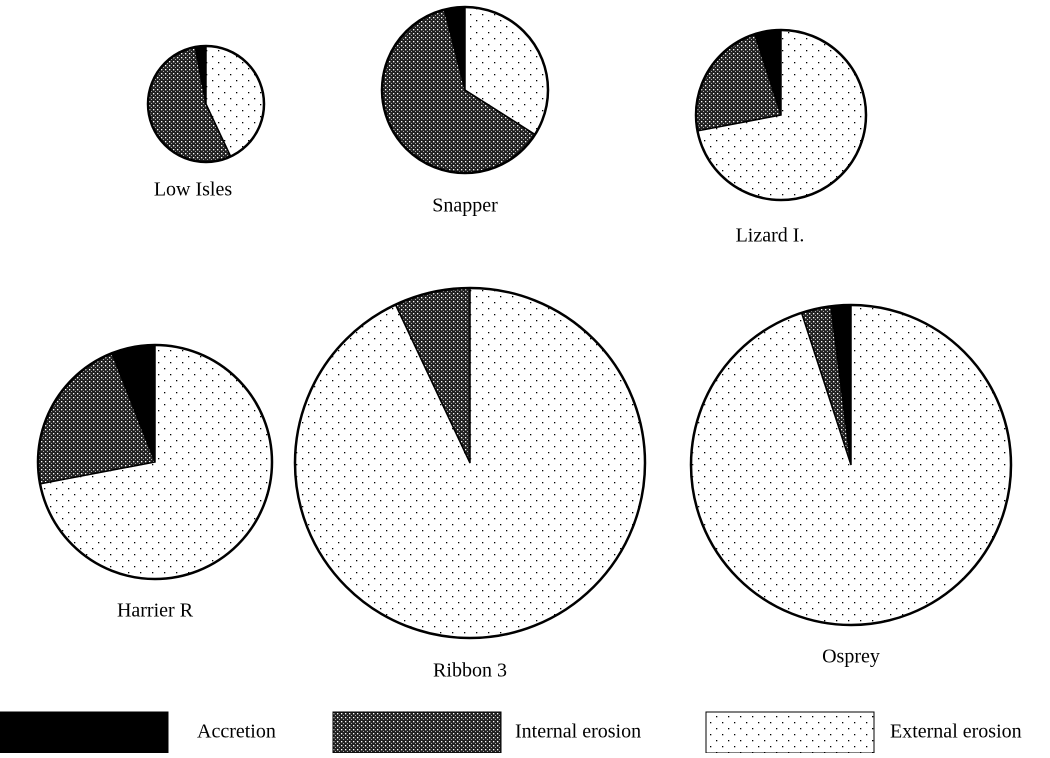 This screenshot has height=758, width=1050. What do you see at coordinates (193, 190) in the screenshot?
I see `pie-label: Low Isles` at bounding box center [193, 190].